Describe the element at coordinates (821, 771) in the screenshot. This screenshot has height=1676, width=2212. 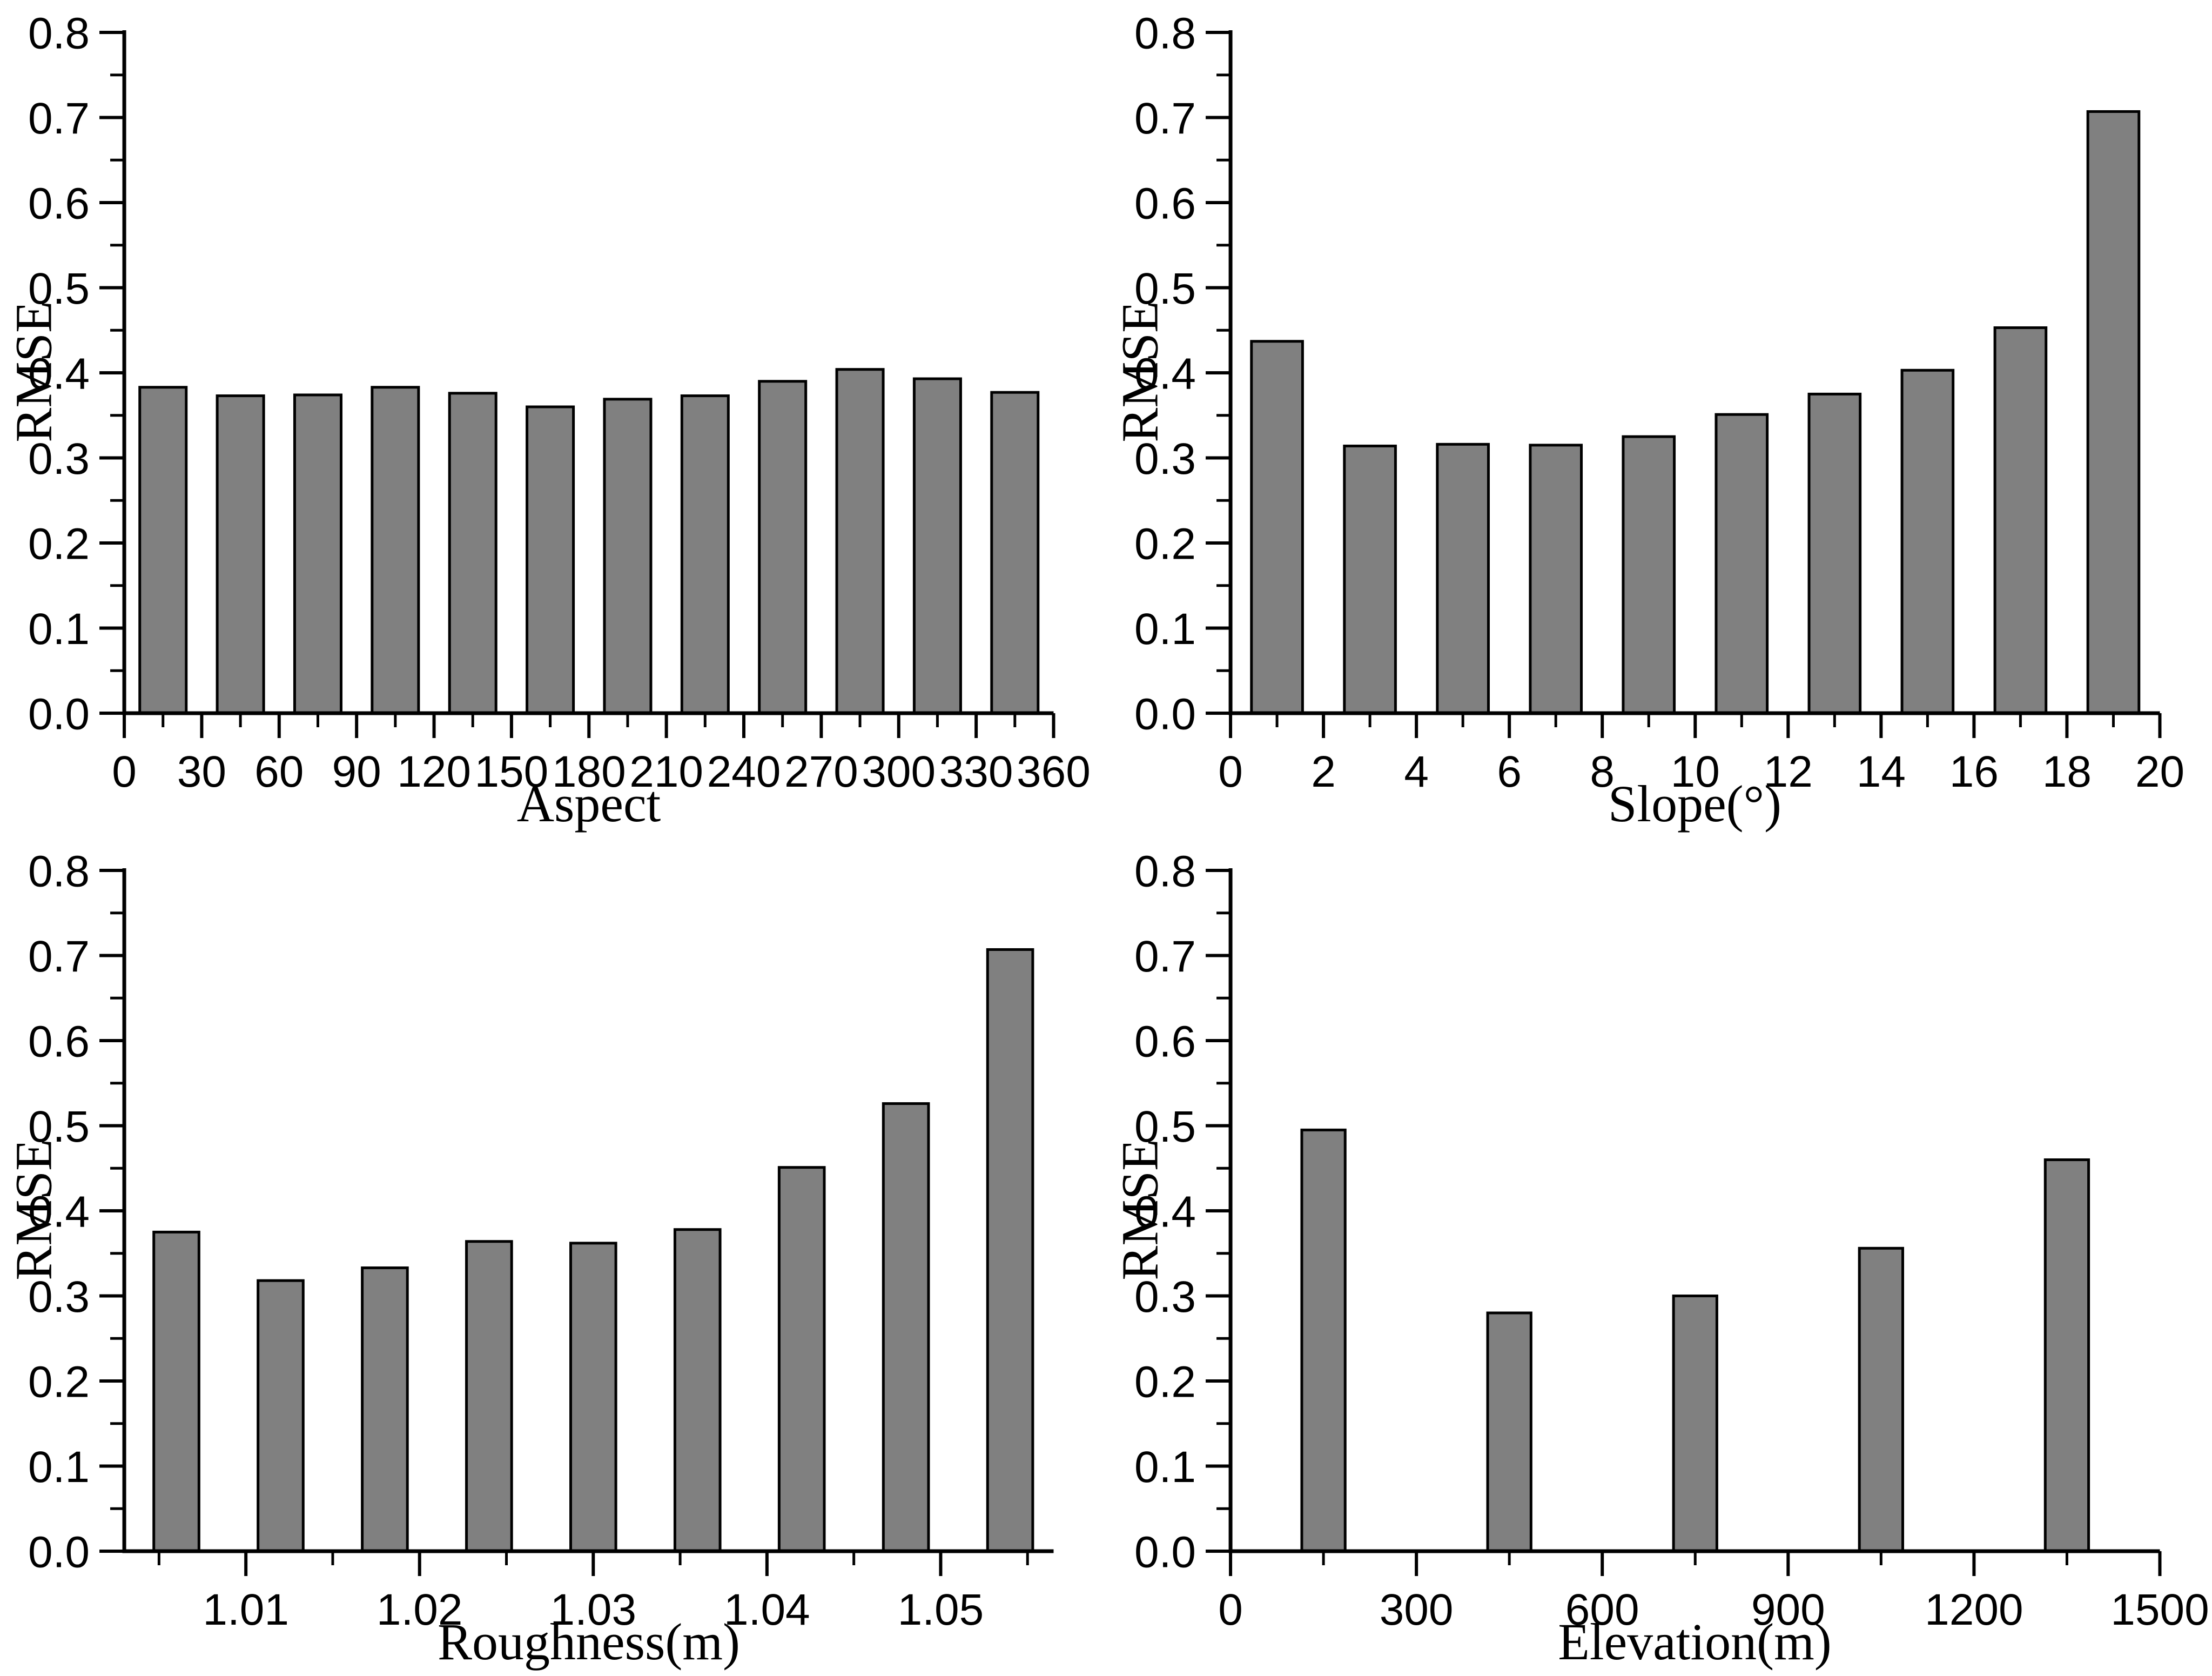
I see `x-tick-label: 270` at that location.